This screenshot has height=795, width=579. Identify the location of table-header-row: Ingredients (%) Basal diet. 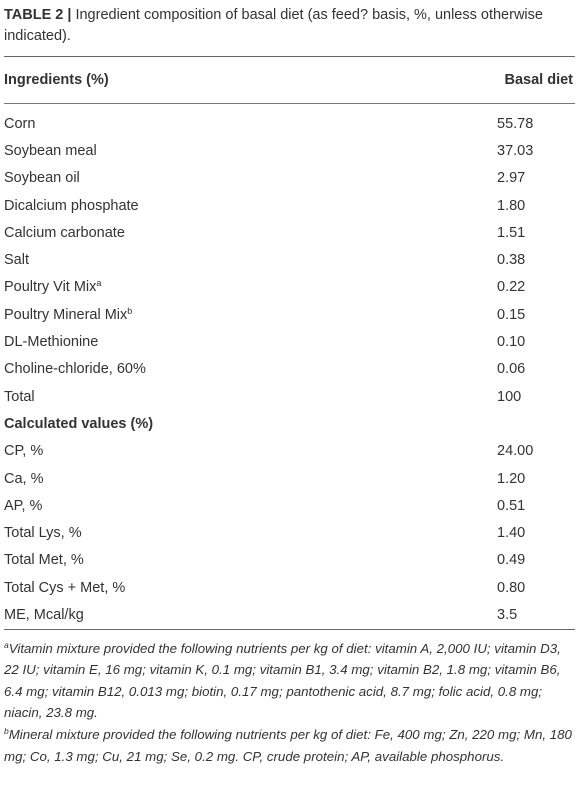
(289, 80).